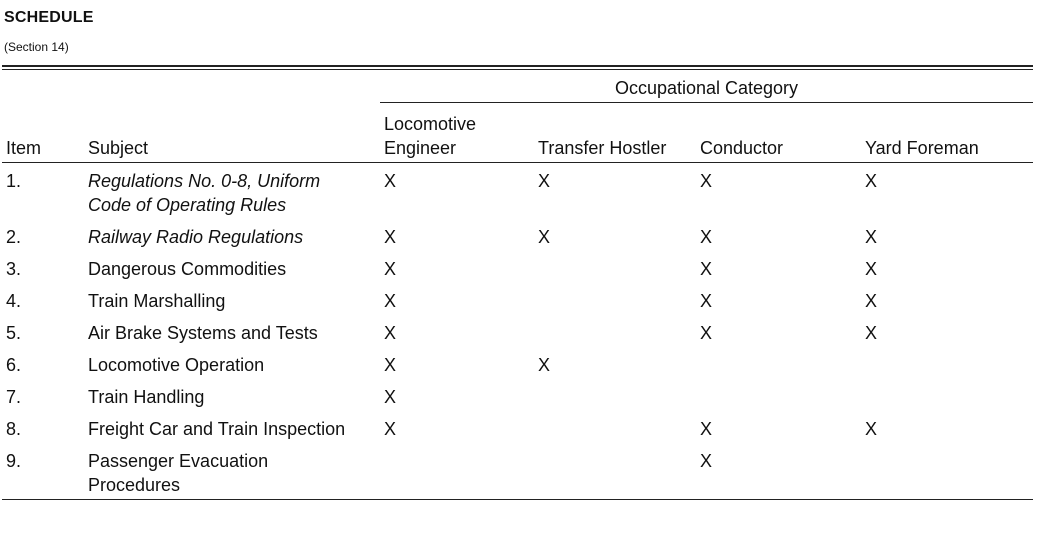 This screenshot has width=1040, height=534. I want to click on subject-cell: Train Handling, so click(146, 397).